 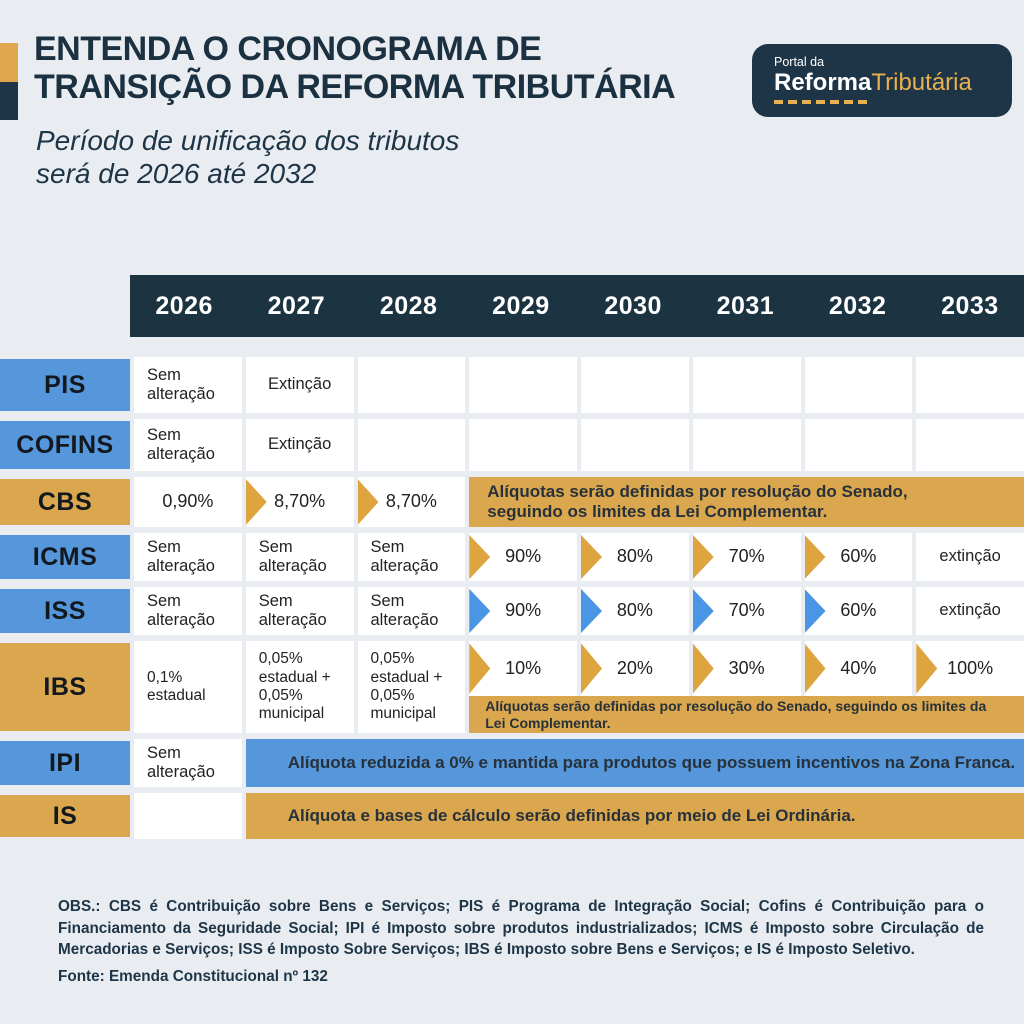 I want to click on cell-icms-2028: Sem alteração, so click(x=411, y=557).